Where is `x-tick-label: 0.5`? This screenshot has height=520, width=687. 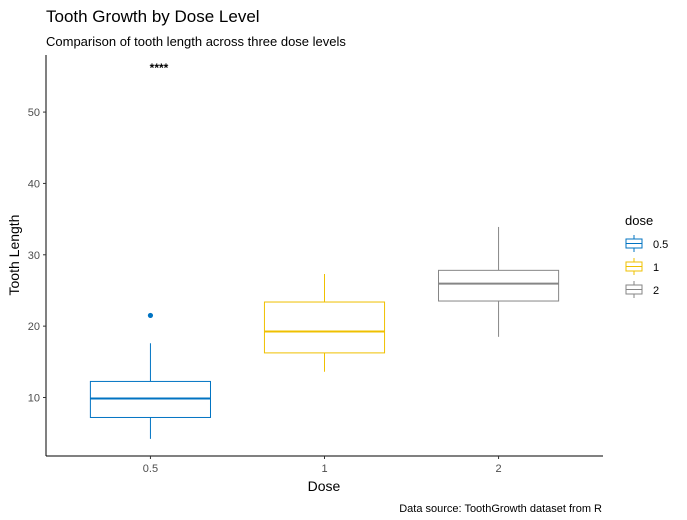 x-tick-label: 0.5 is located at coordinates (150, 469).